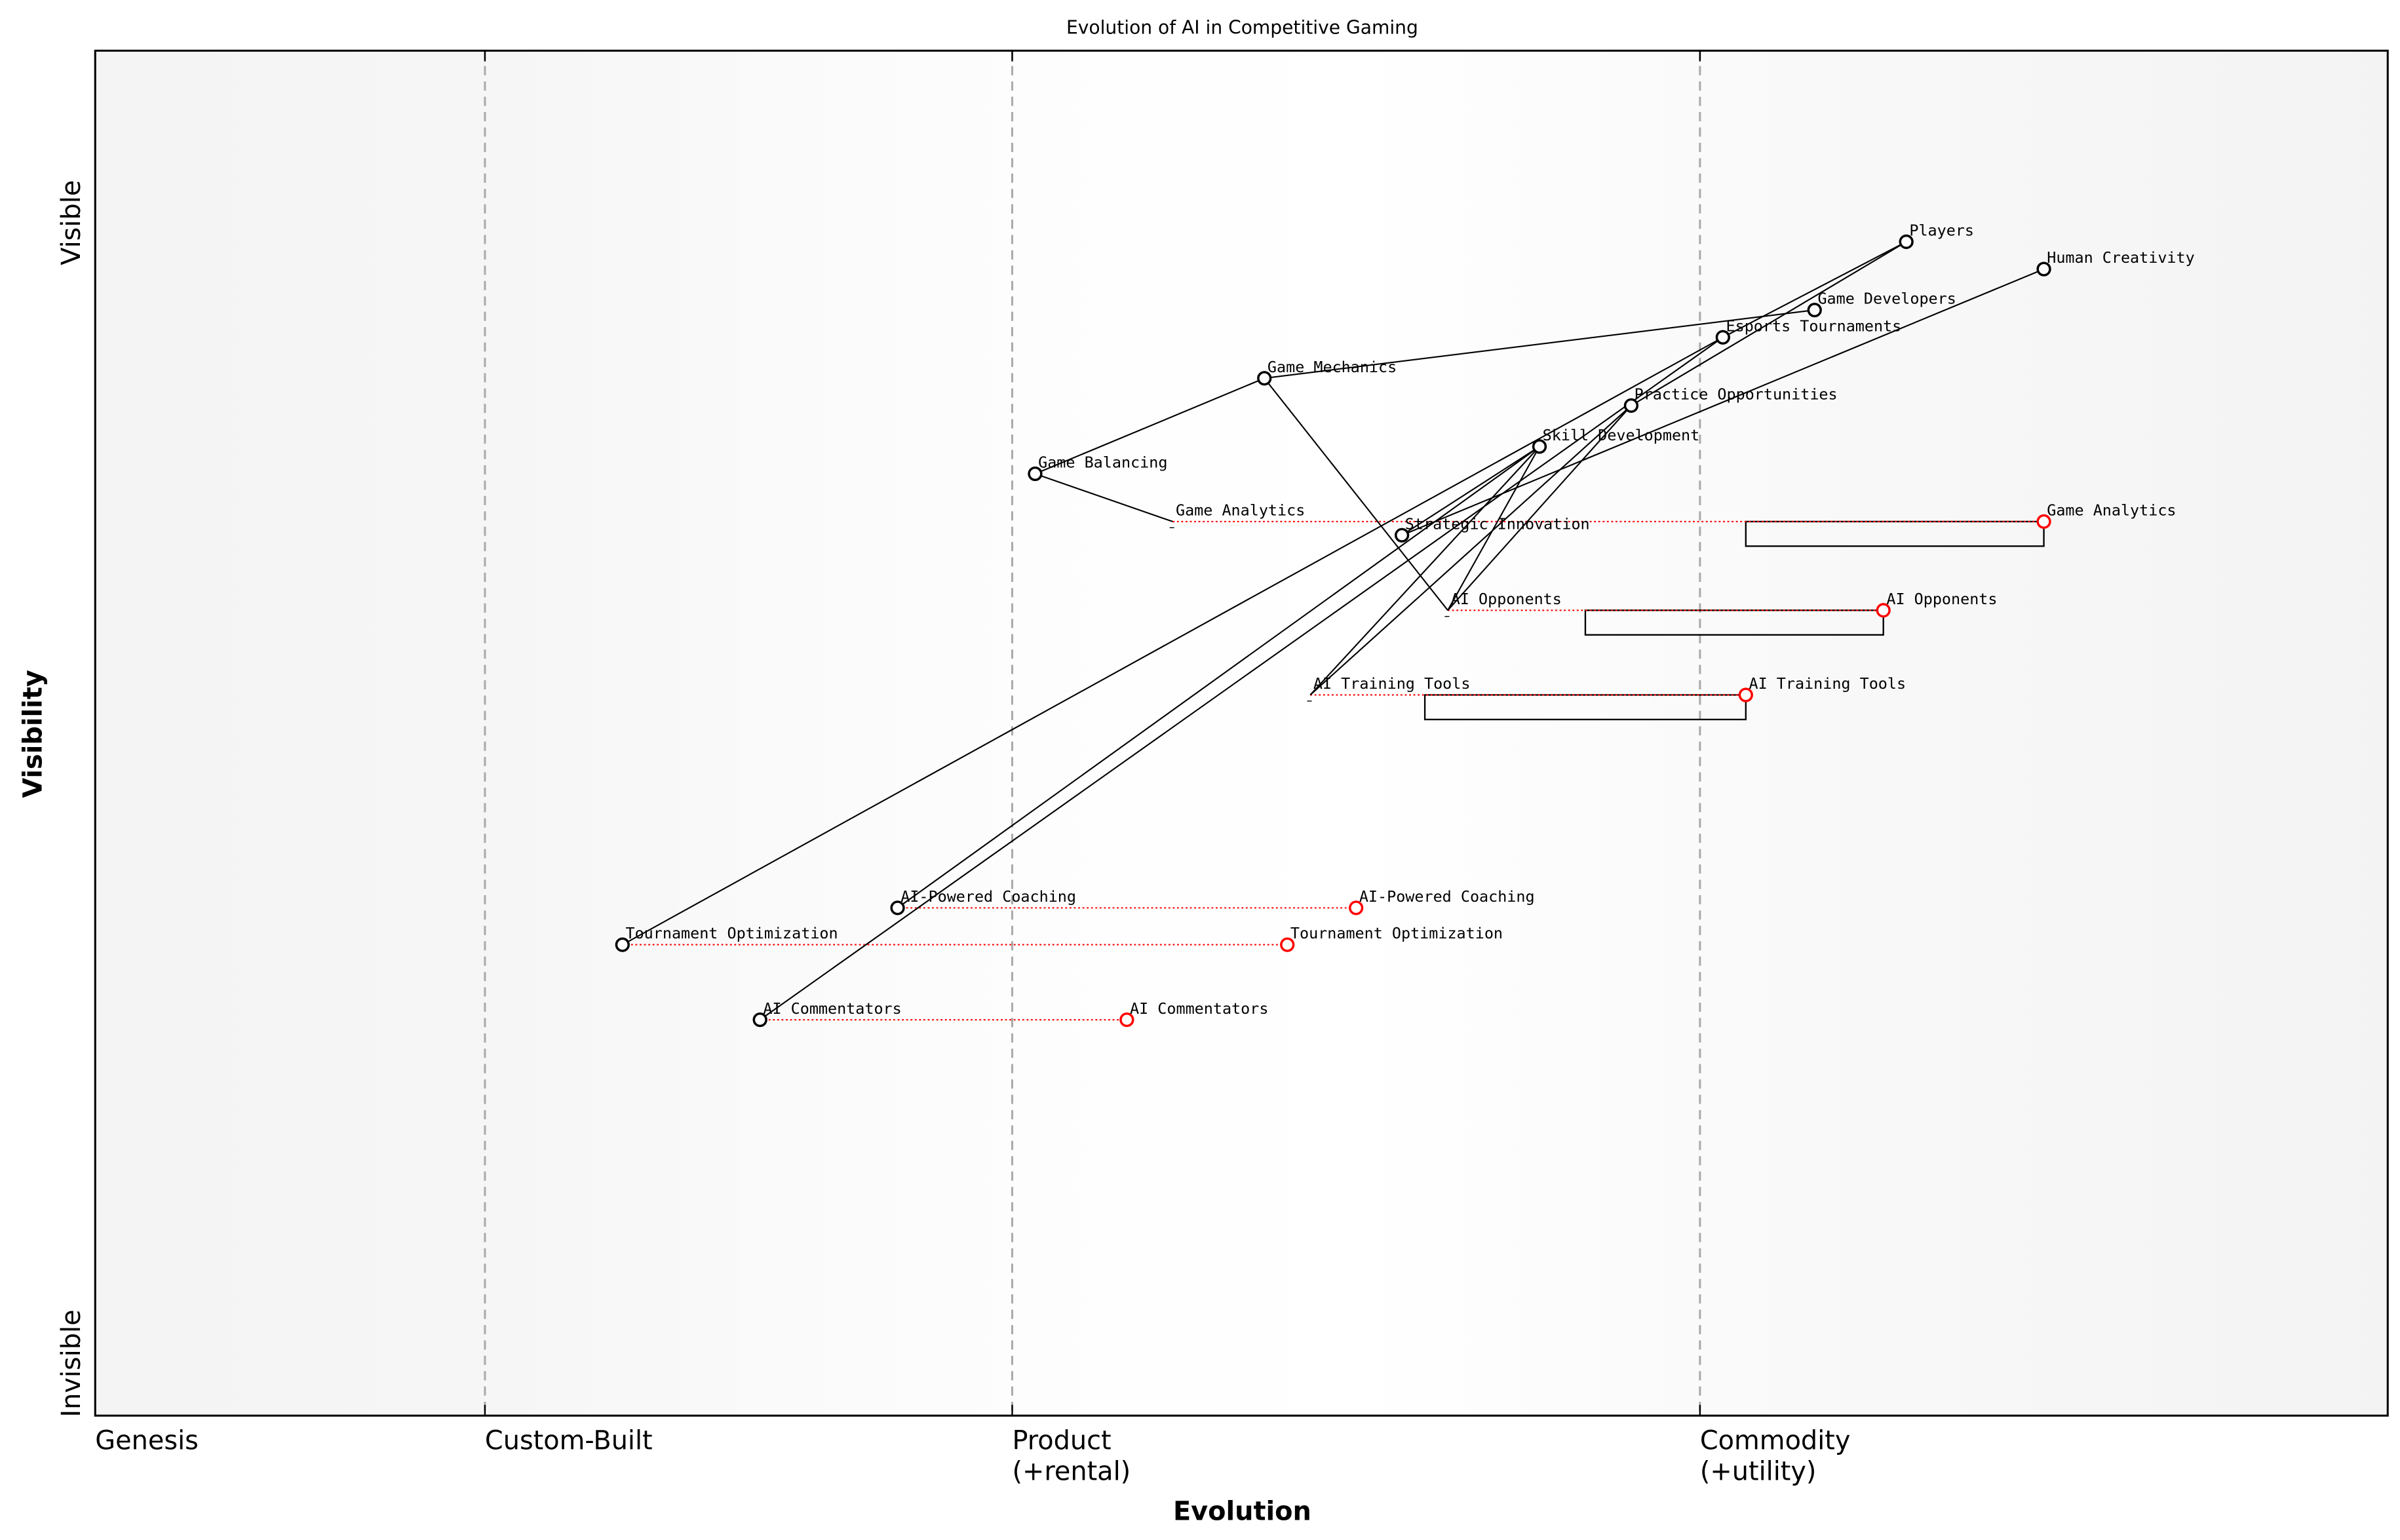  Describe the element at coordinates (1150, 425) in the screenshot. I see `link-game_mechanics-game_balancing` at that location.